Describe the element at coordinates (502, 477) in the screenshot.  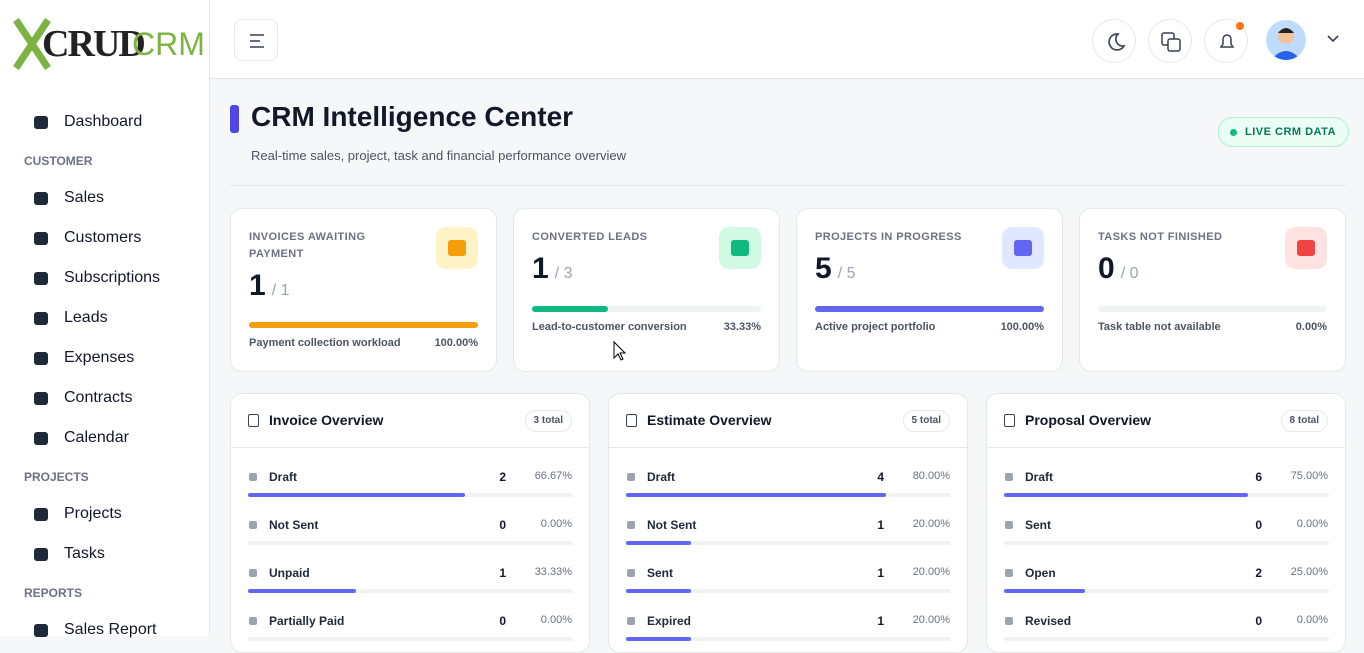
I see `row-count: 2` at that location.